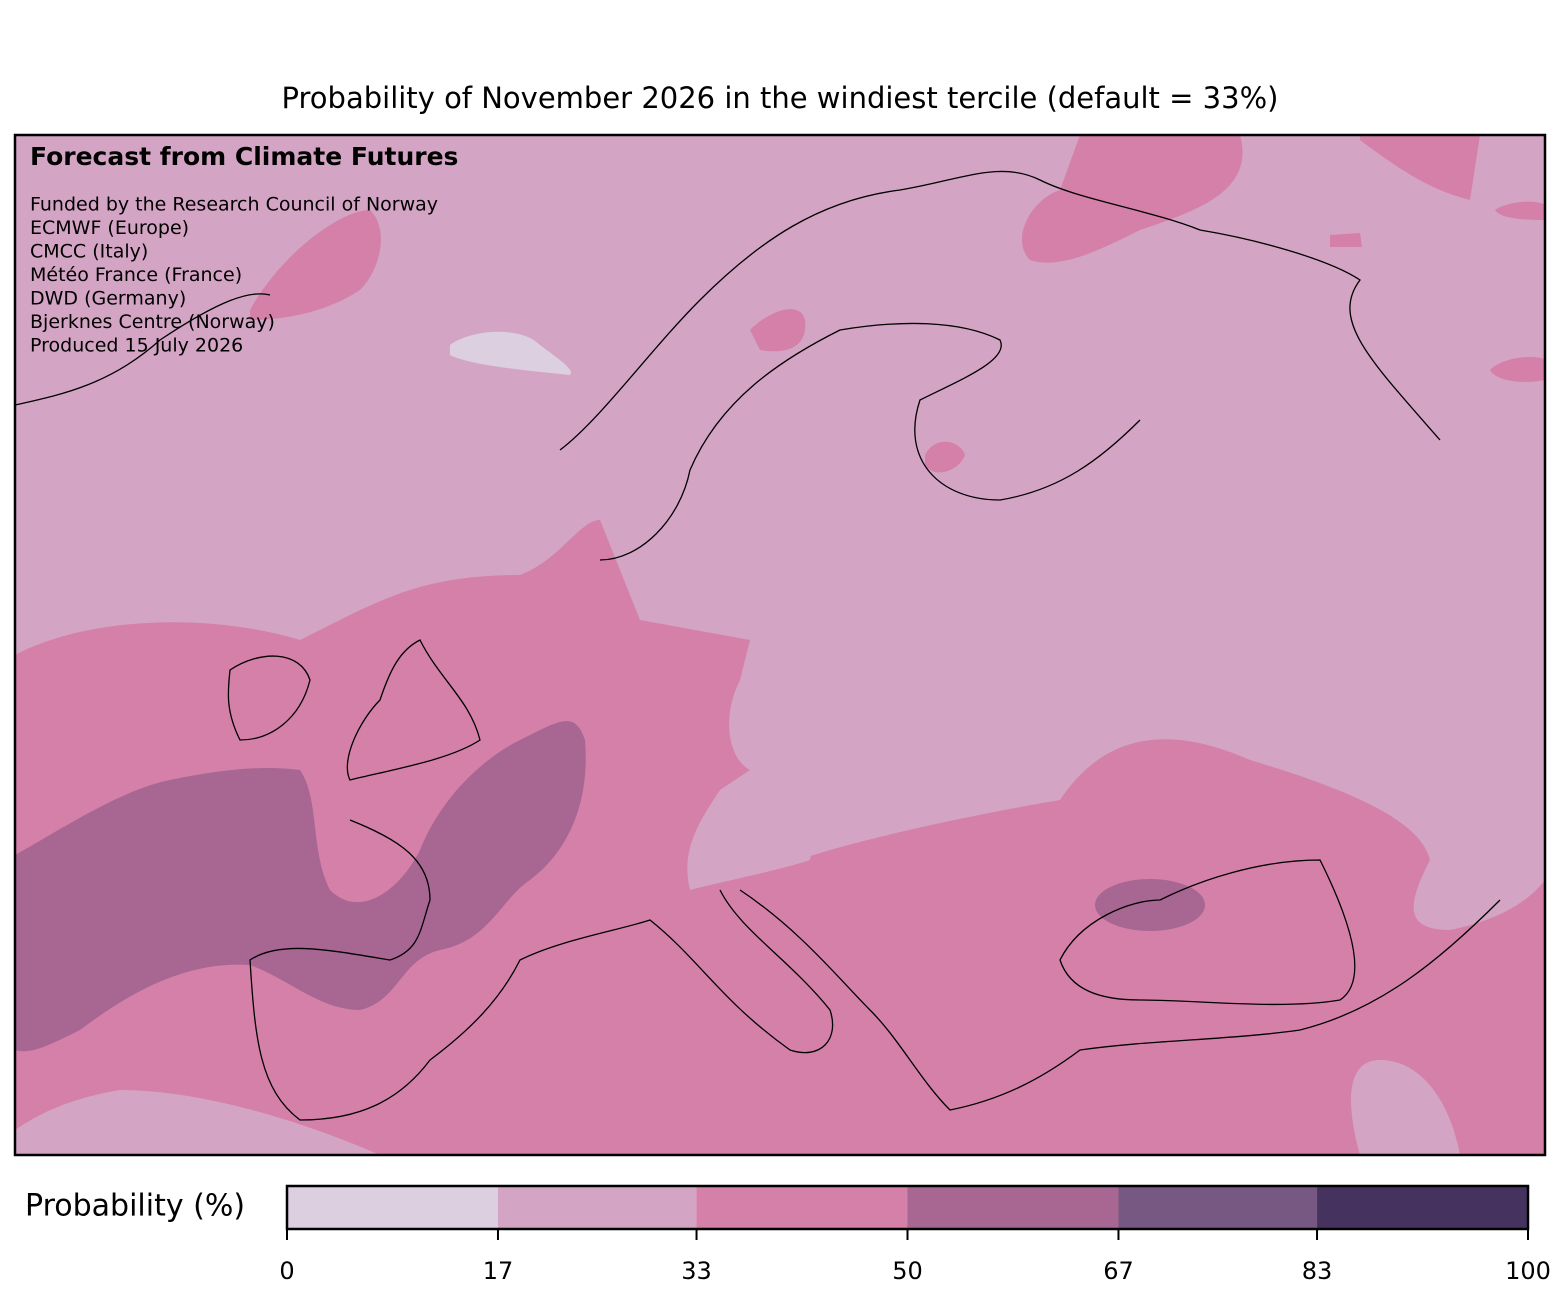 This screenshot has height=1309, width=1560. Describe the element at coordinates (152, 322) in the screenshot. I see `credit-line: Bjerknes Centre (Norway)` at that location.